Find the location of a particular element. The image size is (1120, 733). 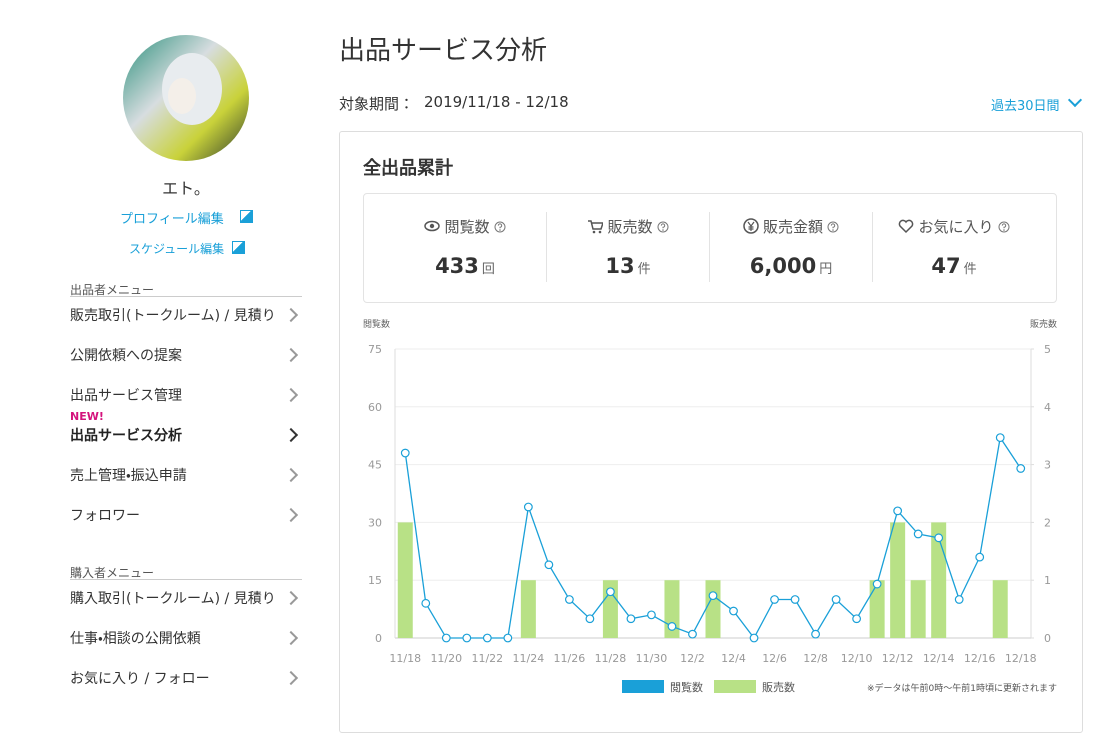

schedule-edit-link: スケジュール編集 is located at coordinates (177, 249).